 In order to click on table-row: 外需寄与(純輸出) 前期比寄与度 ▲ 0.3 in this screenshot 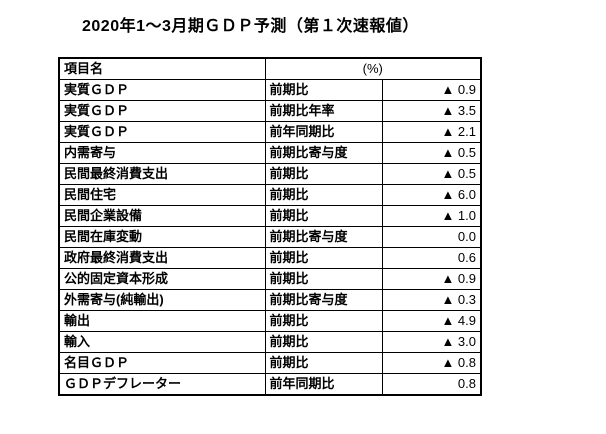, I will do `click(270, 300)`.